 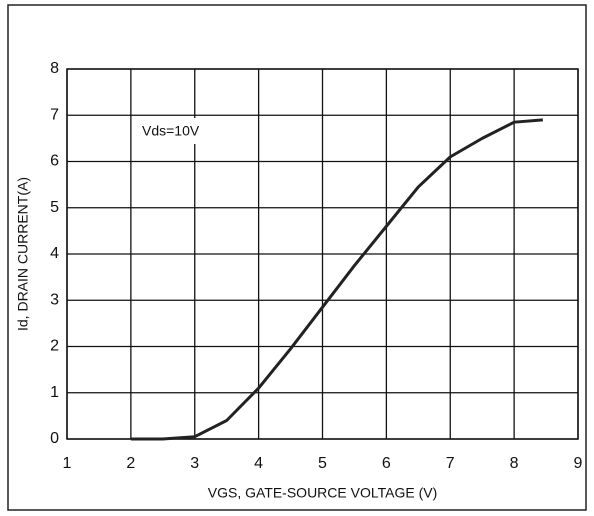 I want to click on y-tick-label: 1, so click(x=54, y=392).